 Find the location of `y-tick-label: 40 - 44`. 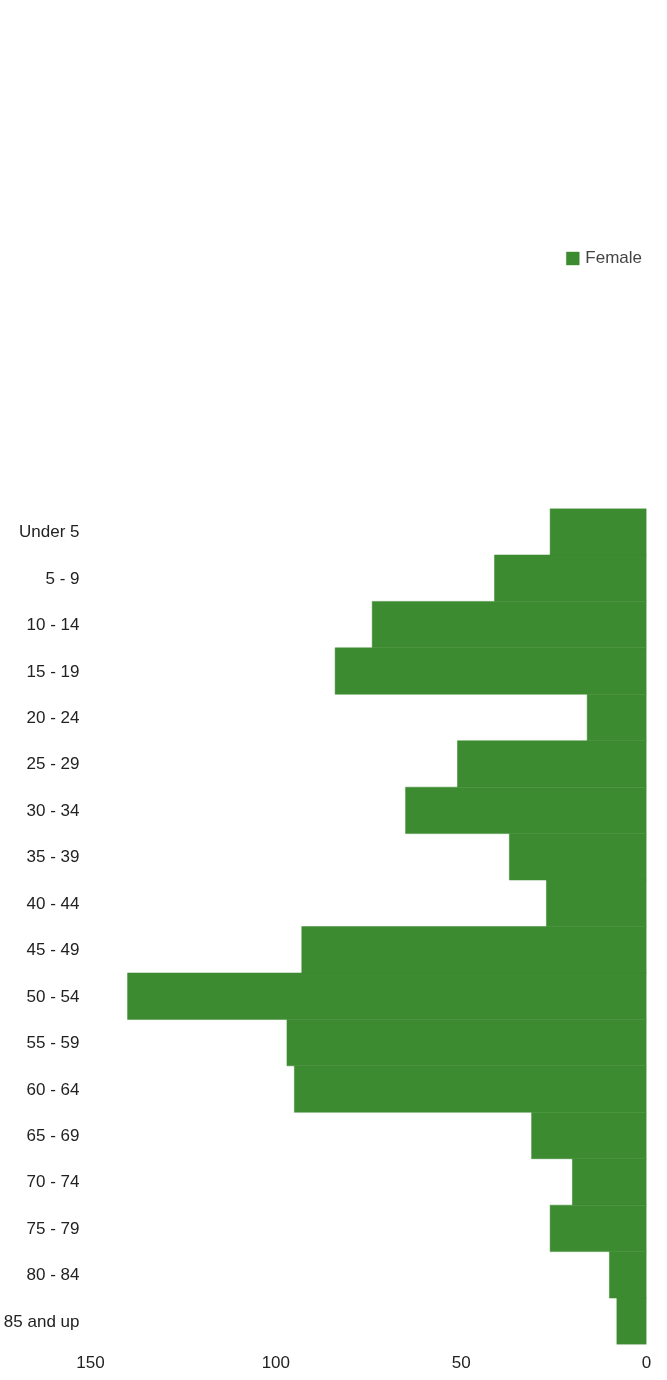

y-tick-label: 40 - 44 is located at coordinates (53, 903).